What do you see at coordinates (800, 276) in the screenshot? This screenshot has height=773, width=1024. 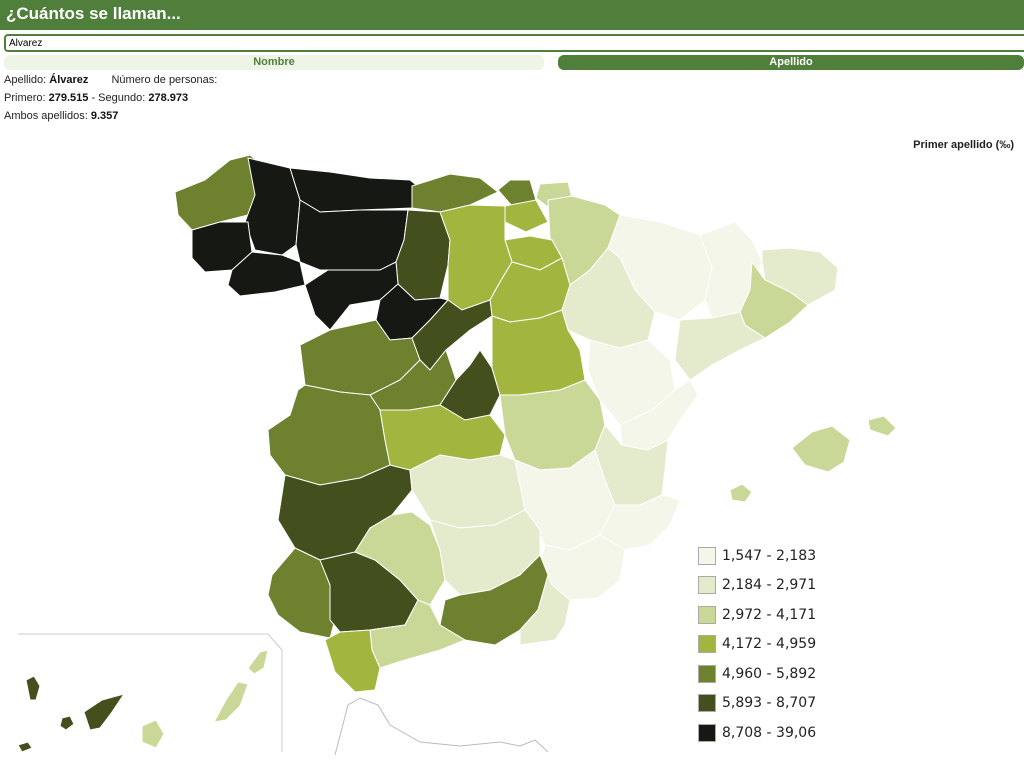 I see `province-girona` at bounding box center [800, 276].